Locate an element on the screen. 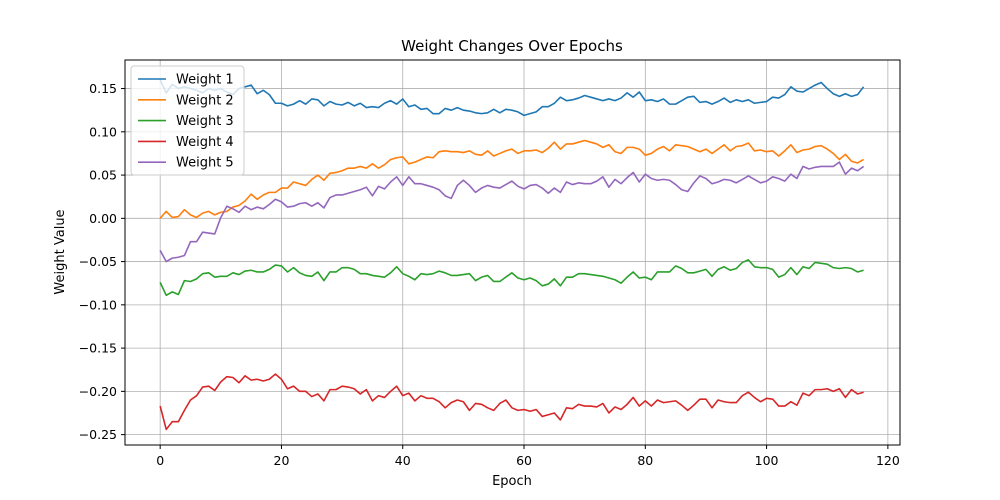  legend-box is located at coordinates (187, 120).